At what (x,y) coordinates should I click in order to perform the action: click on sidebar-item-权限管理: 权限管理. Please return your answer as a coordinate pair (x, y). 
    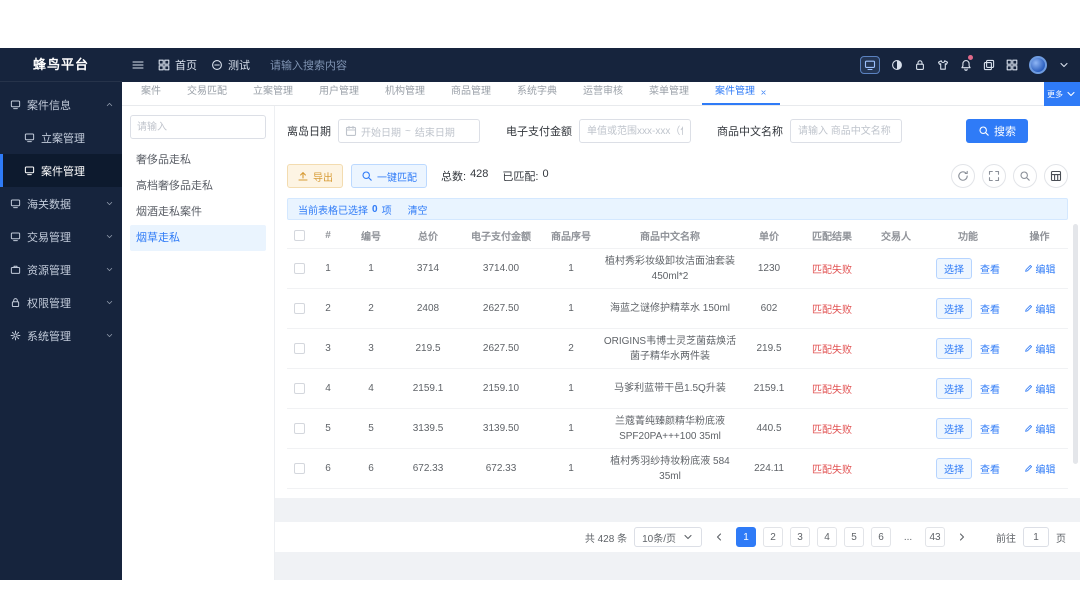
    Looking at the image, I should click on (61, 302).